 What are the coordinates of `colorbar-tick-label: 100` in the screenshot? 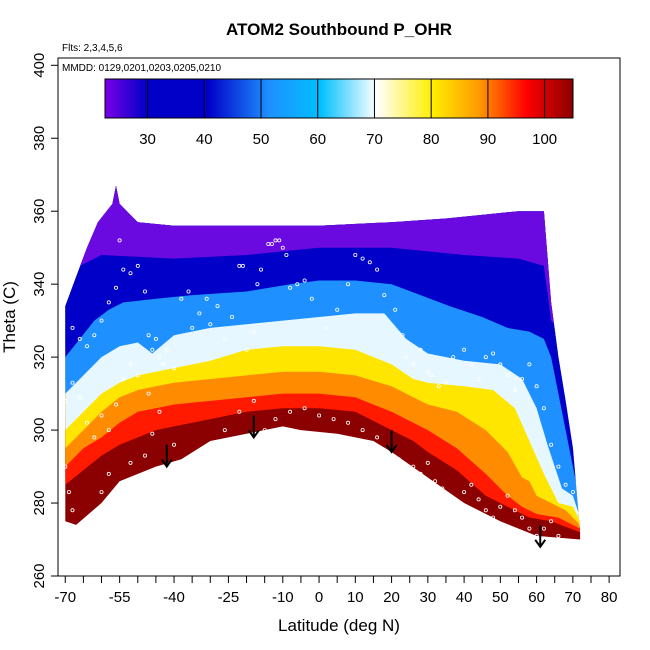 It's located at (544, 139).